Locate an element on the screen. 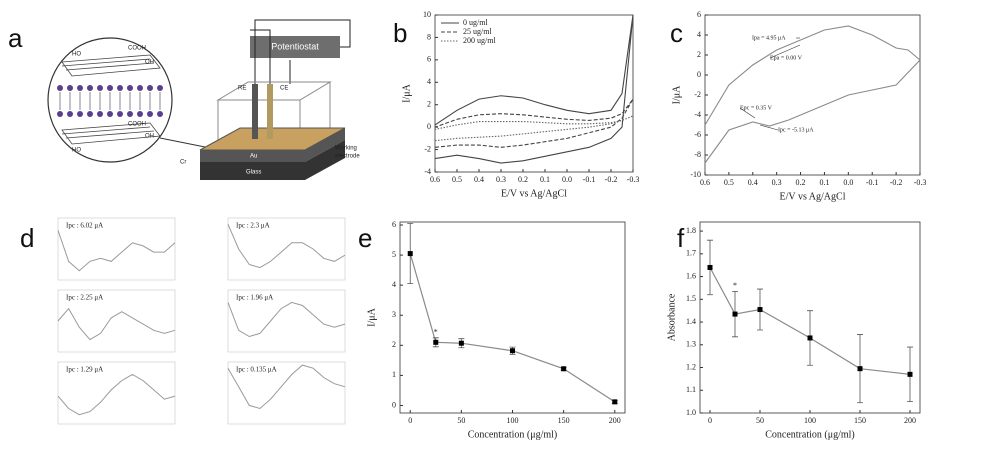 This screenshot has height=453, width=986. group-label: COOH is located at coordinates (137, 125).